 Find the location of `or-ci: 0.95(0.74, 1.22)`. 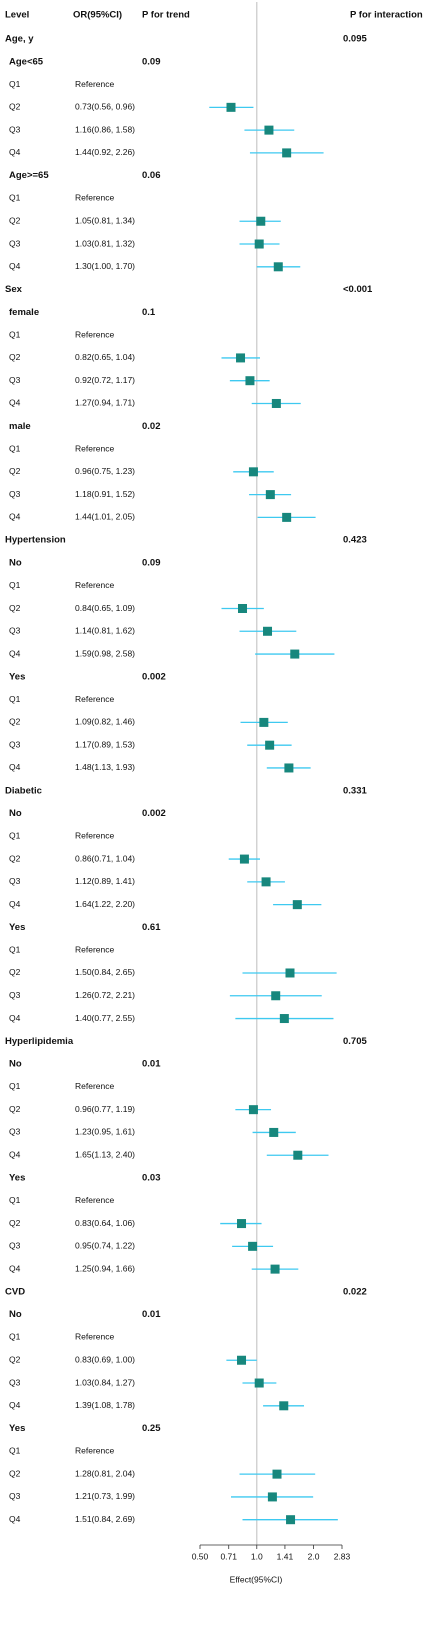

or-ci: 0.95(0.74, 1.22) is located at coordinates (105, 1246).